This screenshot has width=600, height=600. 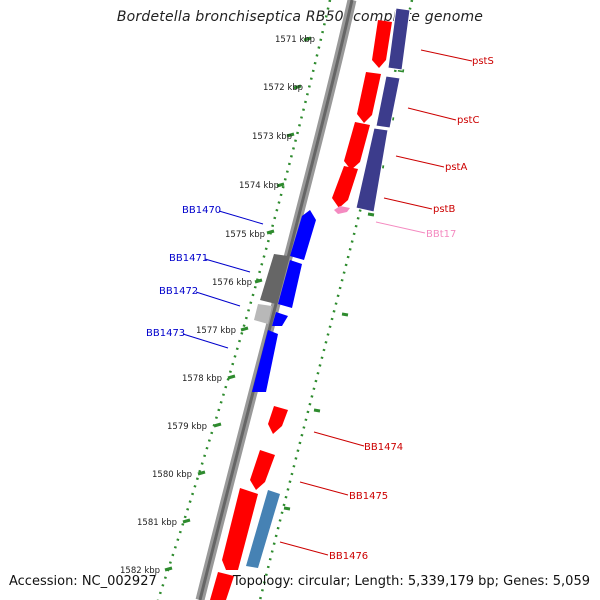 I want to click on gene-label-pstC: pstC, so click(x=468, y=120).